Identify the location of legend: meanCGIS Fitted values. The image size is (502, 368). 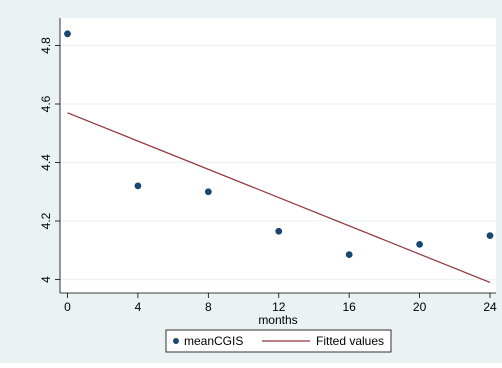
(278, 341).